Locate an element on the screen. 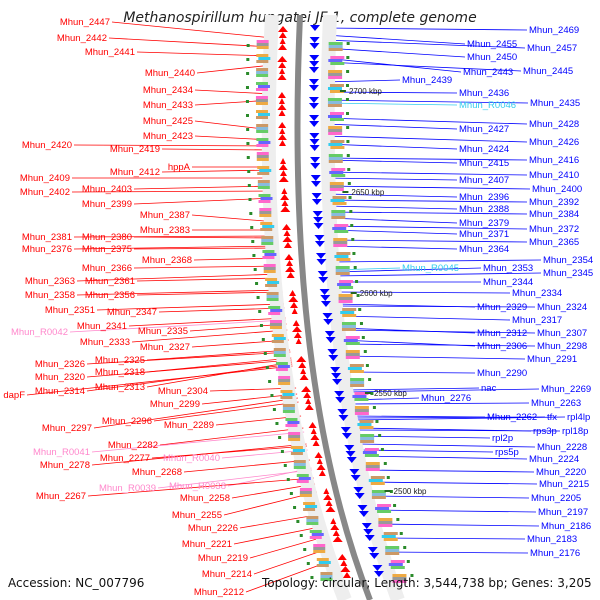 This screenshot has width=600, height=600. left-gene-label: Mhun_2425 is located at coordinates (168, 121).